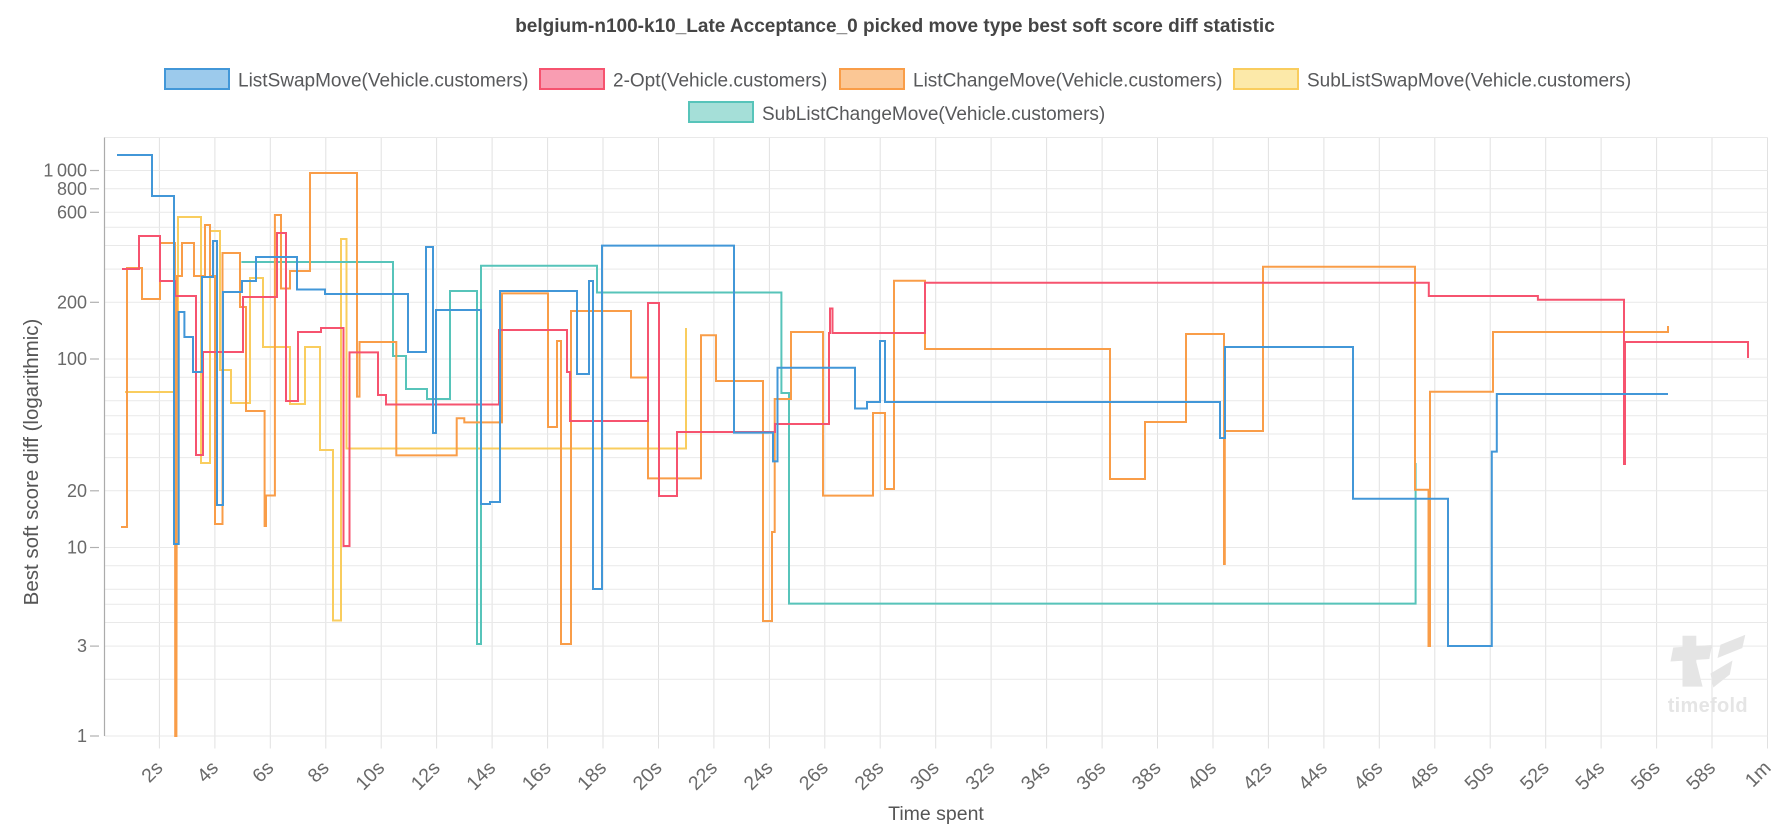  I want to click on svg-text: 20, so click(77, 491).